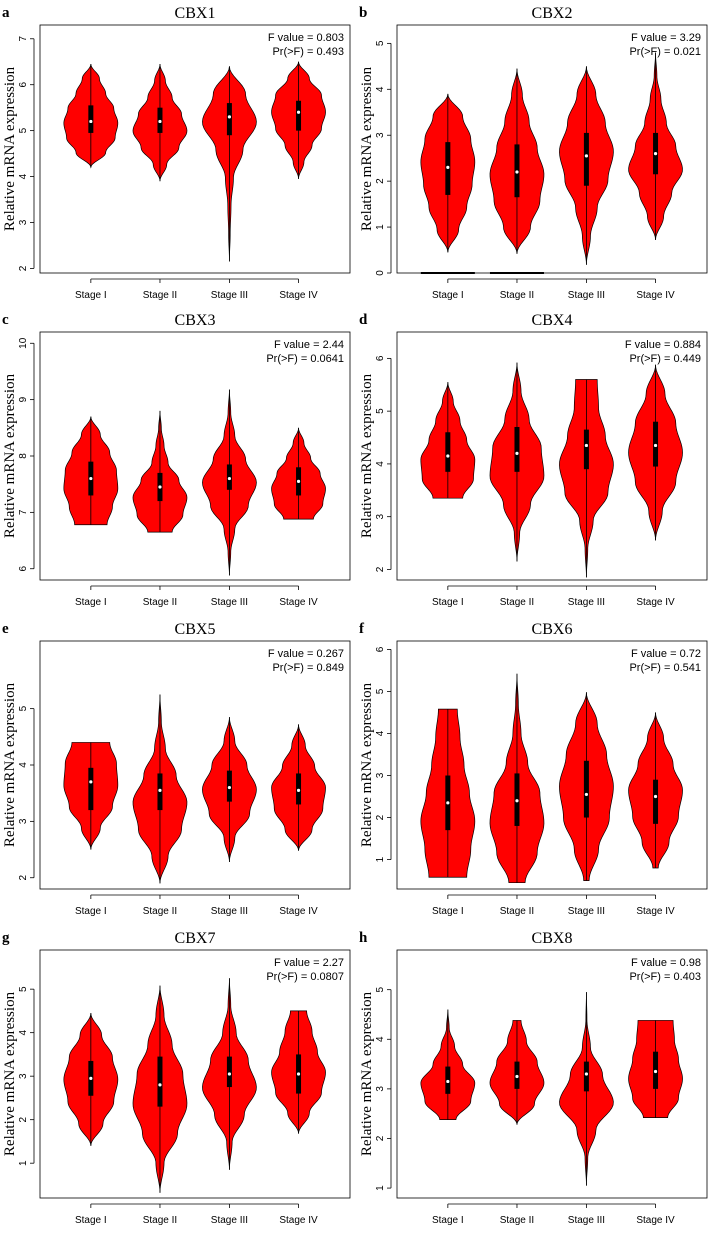  I want to click on panel-title: CBX5, so click(195, 629).